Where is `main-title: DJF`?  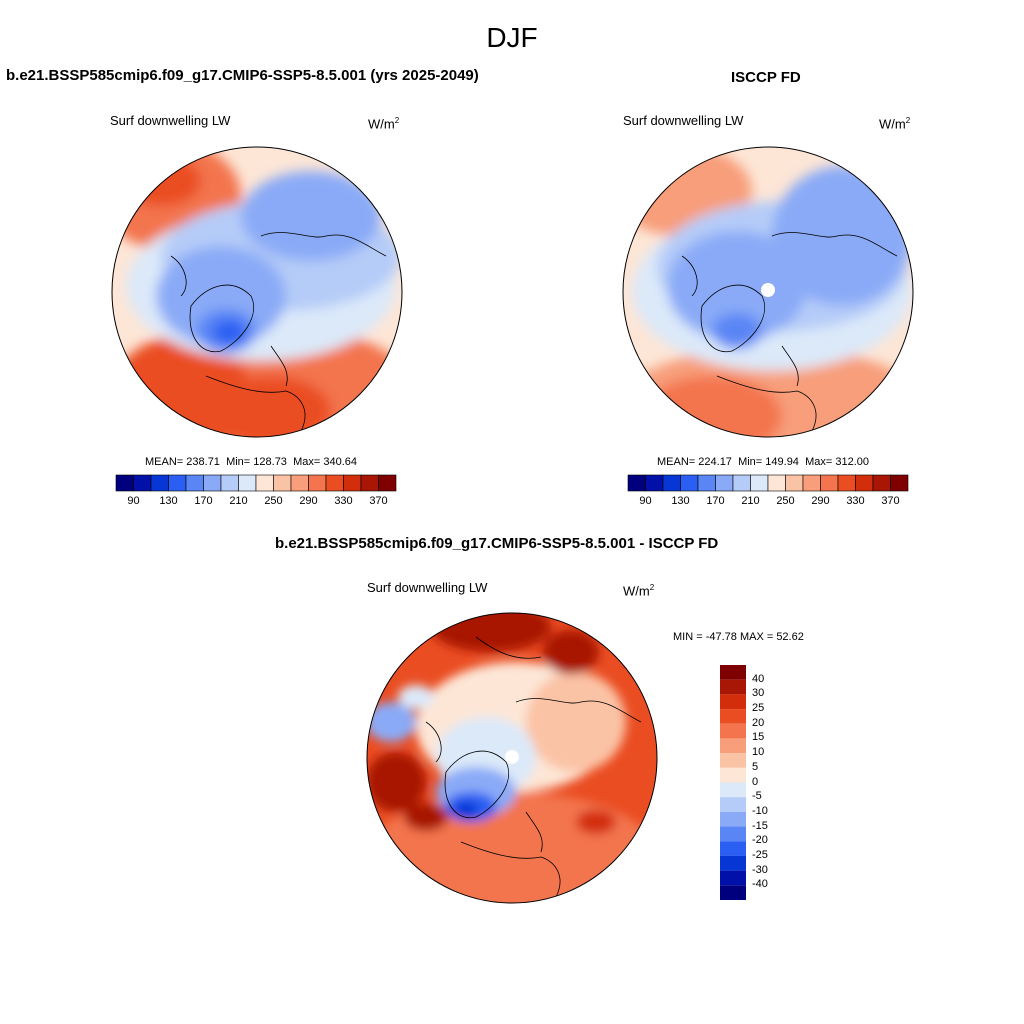
main-title: DJF is located at coordinates (512, 37).